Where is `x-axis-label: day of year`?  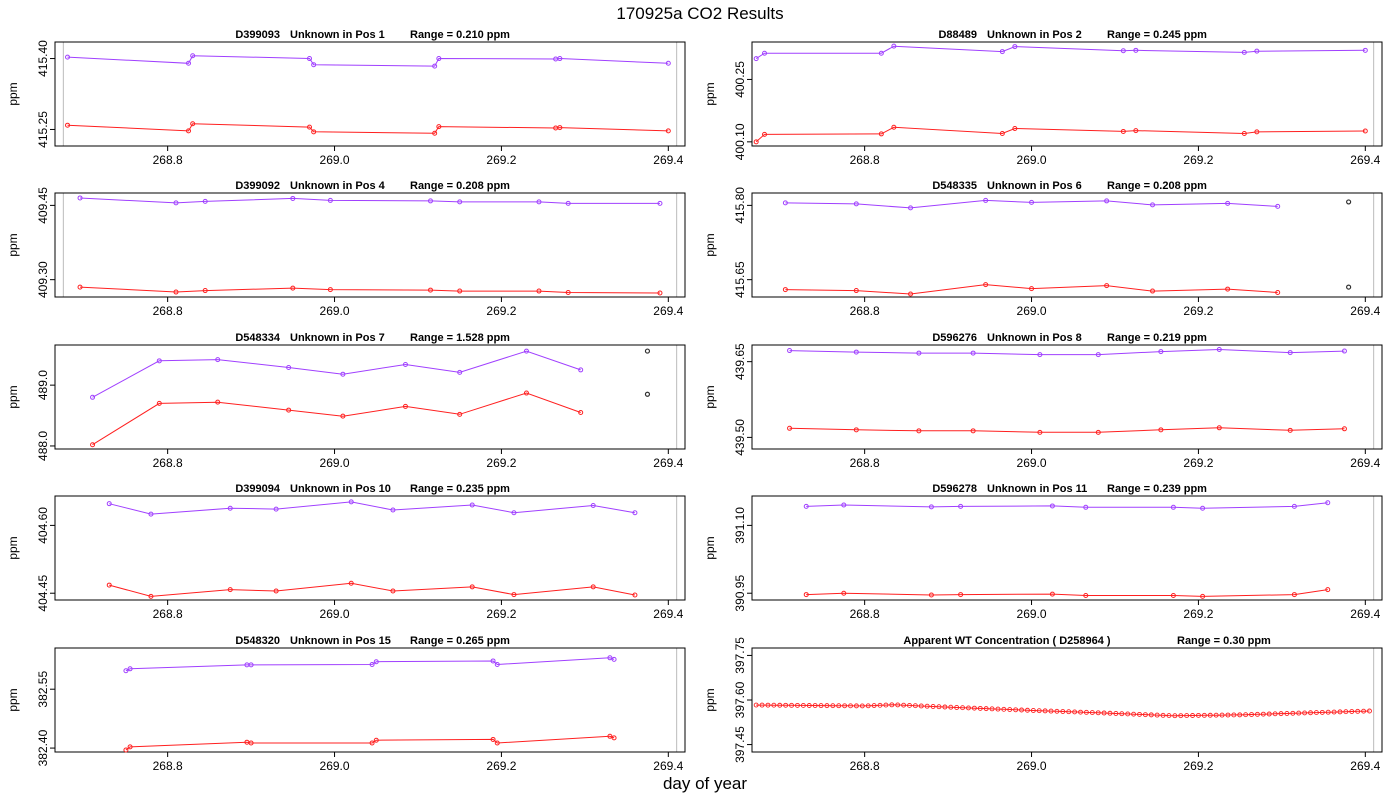
x-axis-label: day of year is located at coordinates (705, 783).